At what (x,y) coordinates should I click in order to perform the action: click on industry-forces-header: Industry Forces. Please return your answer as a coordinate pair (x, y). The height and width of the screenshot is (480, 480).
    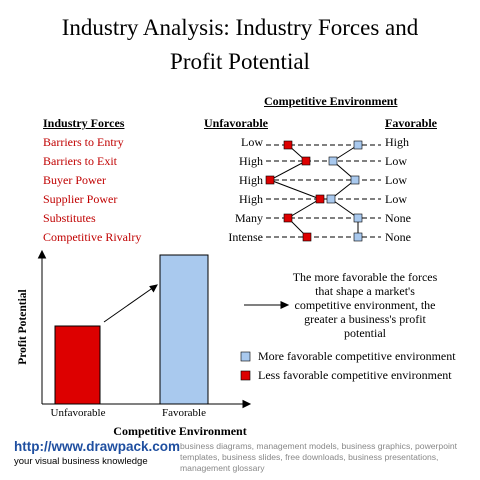
    Looking at the image, I should click on (84, 123).